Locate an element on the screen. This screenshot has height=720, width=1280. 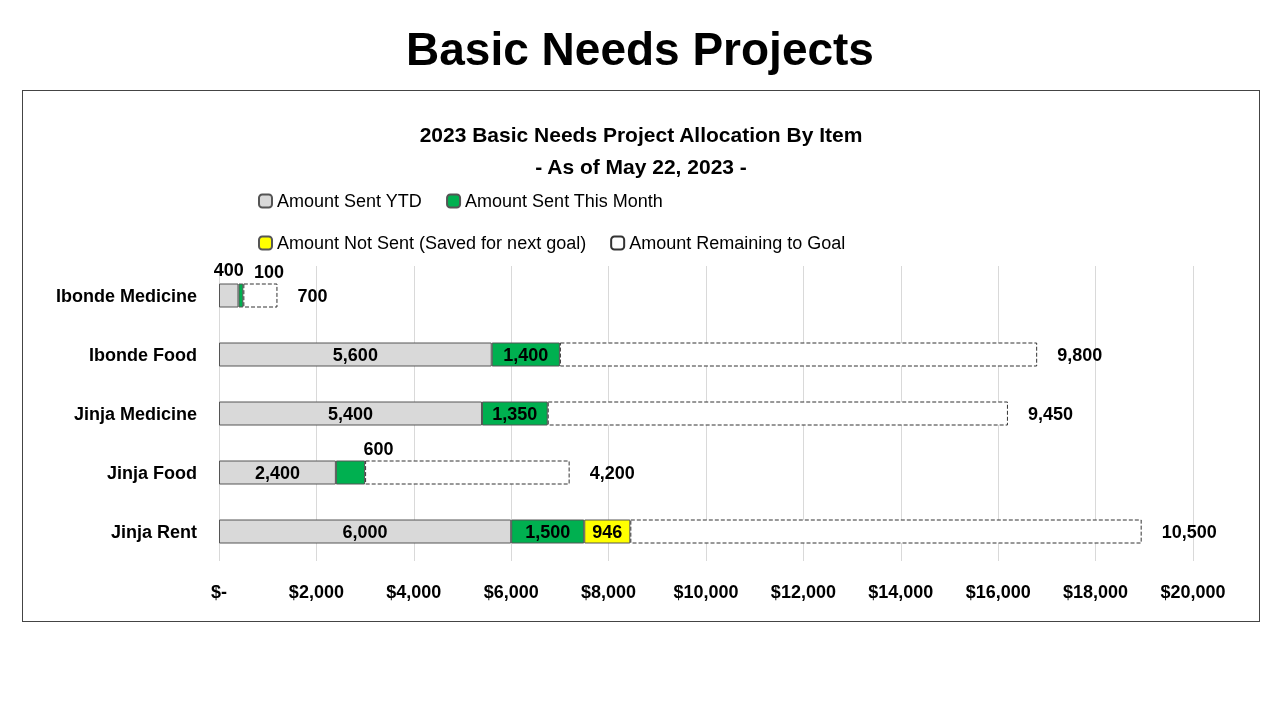
legend-label: Amount Not Sent (Saved for next goal) is located at coordinates (432, 243).